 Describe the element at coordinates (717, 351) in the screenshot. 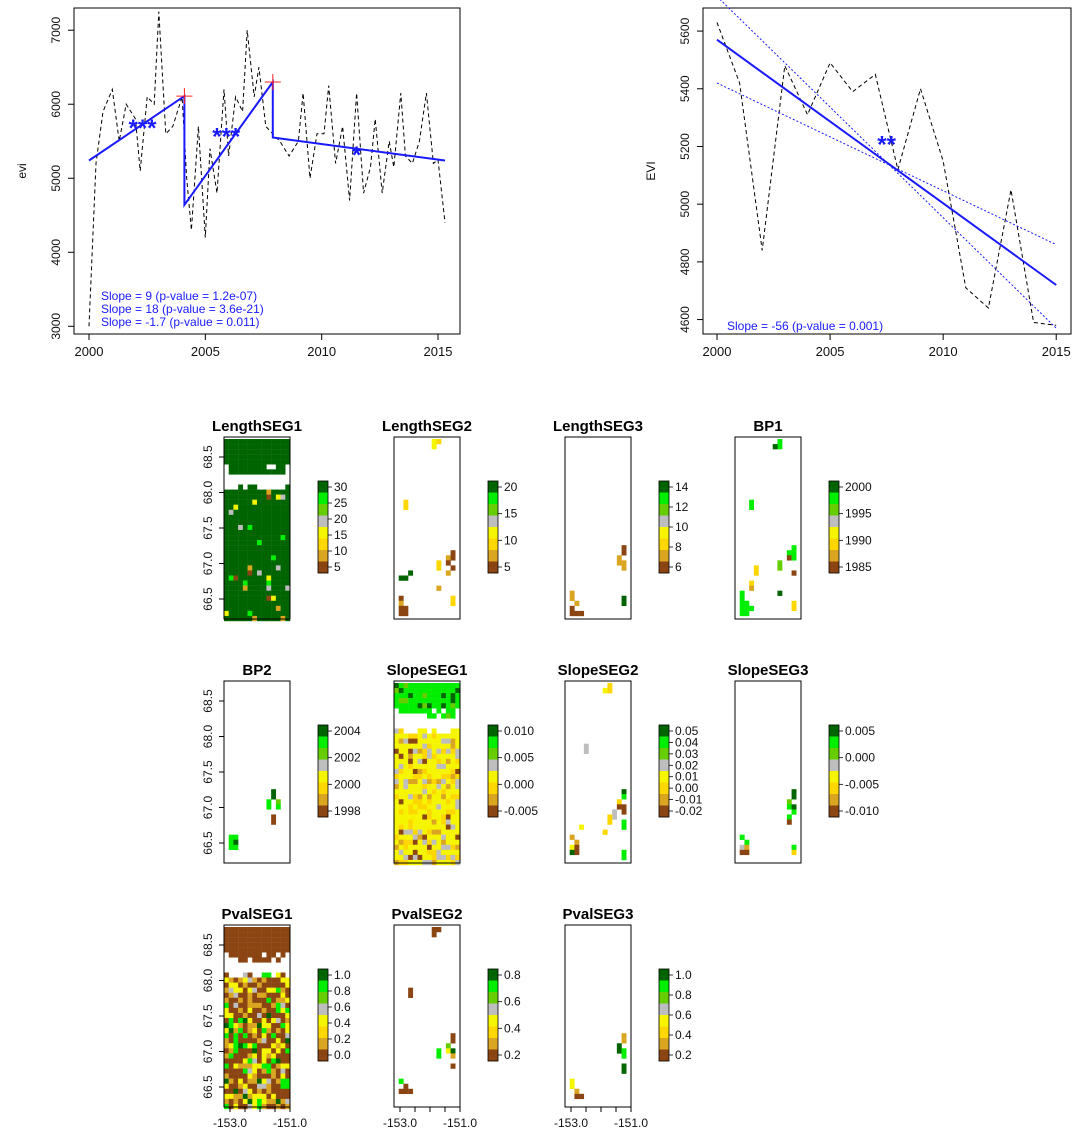

I see `x-tick-label: 2000` at that location.